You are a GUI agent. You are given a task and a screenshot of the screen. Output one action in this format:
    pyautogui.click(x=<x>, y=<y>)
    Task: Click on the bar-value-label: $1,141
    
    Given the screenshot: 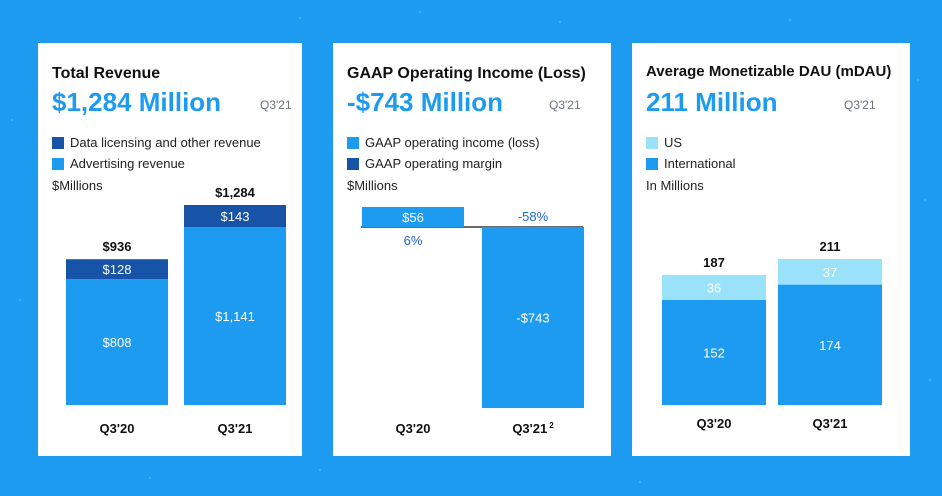 What is the action you would take?
    pyautogui.click(x=235, y=316)
    